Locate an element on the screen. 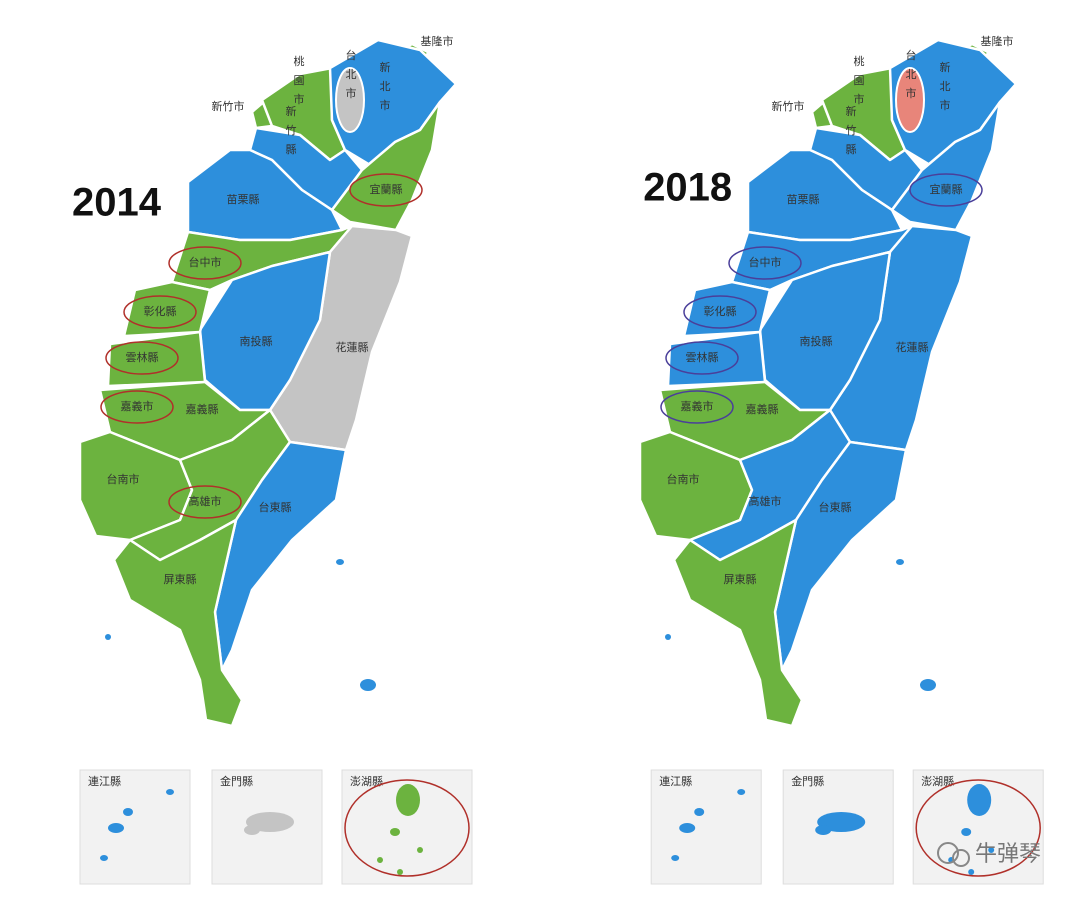 This screenshot has width=1080, height=901. year-title: 2014 is located at coordinates (117, 203).